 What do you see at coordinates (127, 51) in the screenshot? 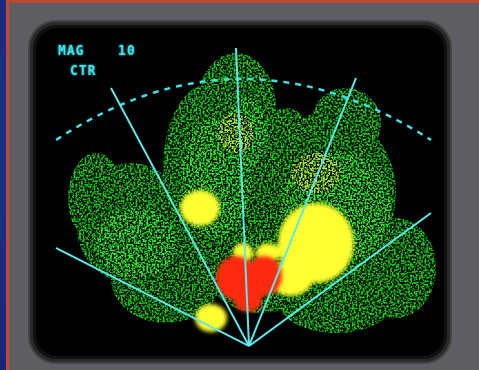
I see `range-label: 10` at bounding box center [127, 51].